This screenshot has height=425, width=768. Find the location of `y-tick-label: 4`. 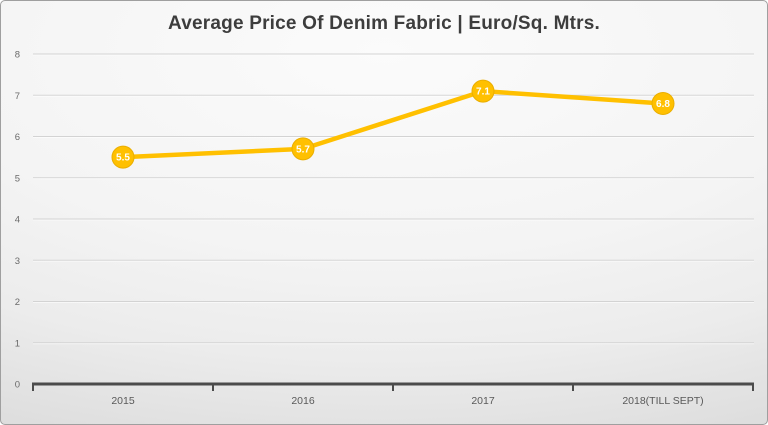

y-tick-label: 4 is located at coordinates (17, 220).